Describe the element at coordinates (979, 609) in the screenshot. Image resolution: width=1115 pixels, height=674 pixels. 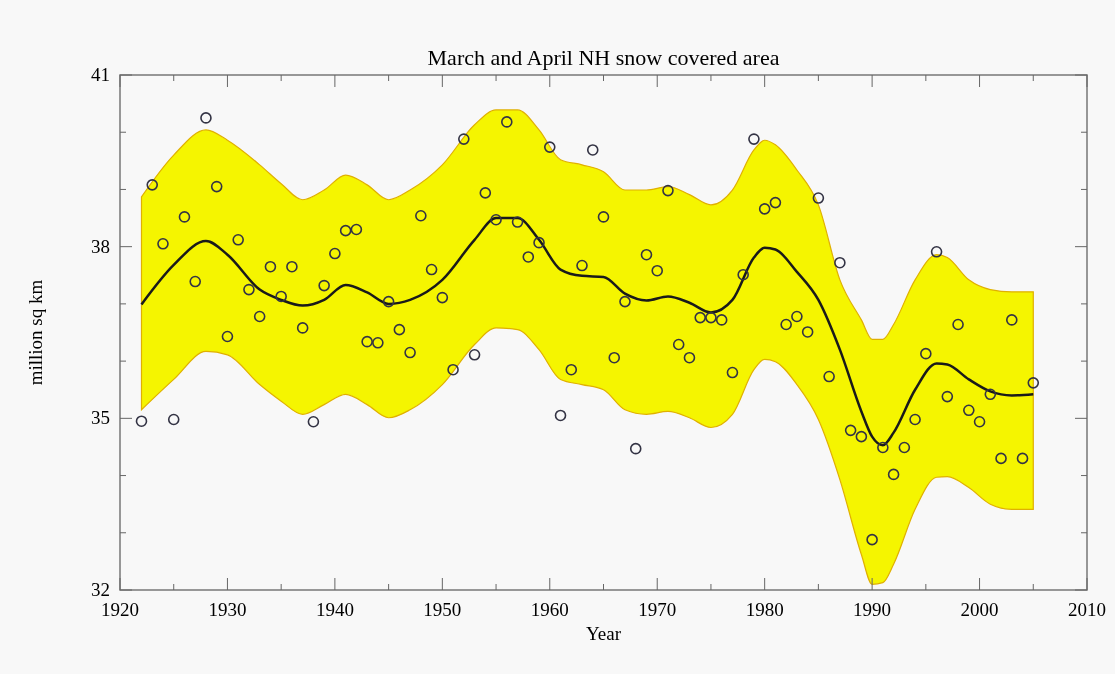
I see `x-tick-label: 2000` at that location.